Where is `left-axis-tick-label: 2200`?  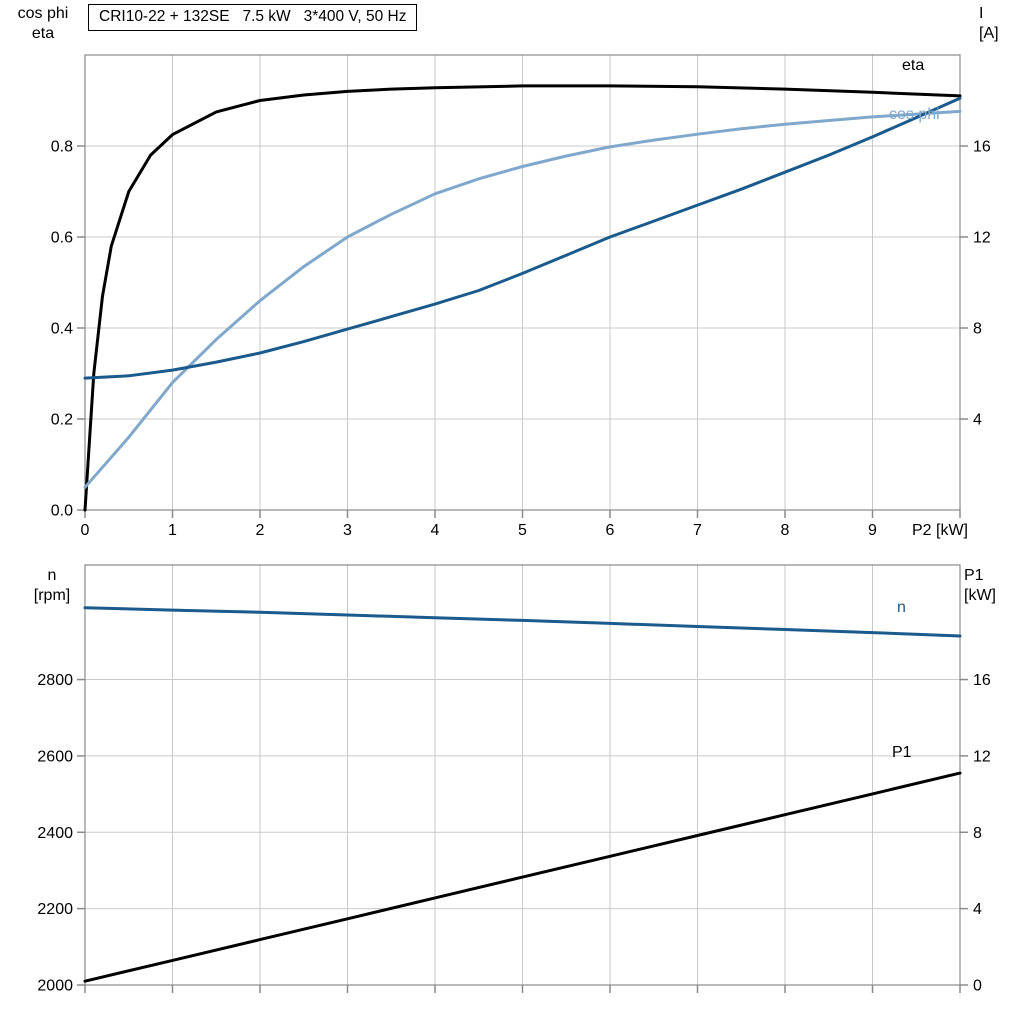
left-axis-tick-label: 2200 is located at coordinates (55, 909).